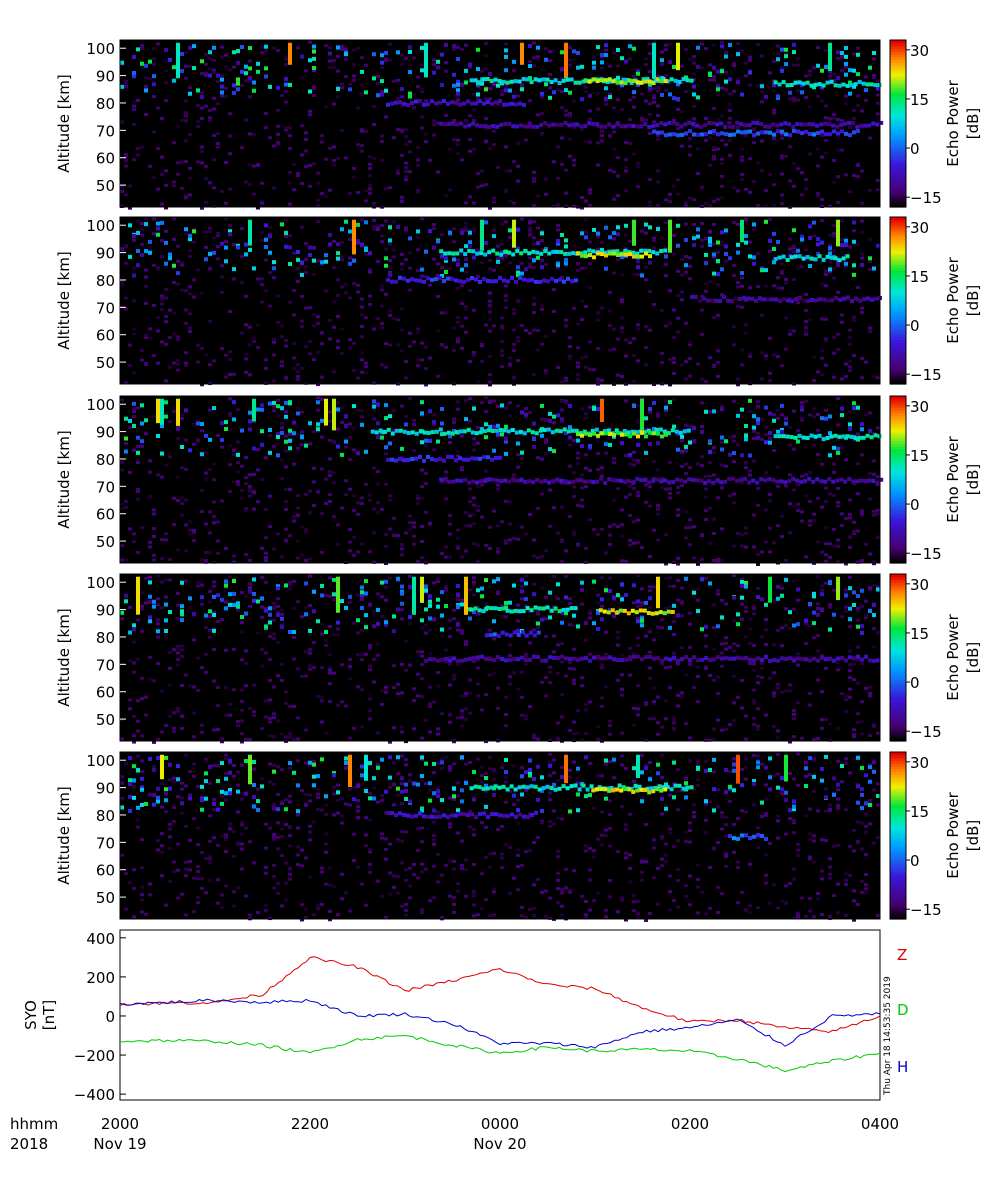  I want to click on colorbar-frame, so click(898, 123).